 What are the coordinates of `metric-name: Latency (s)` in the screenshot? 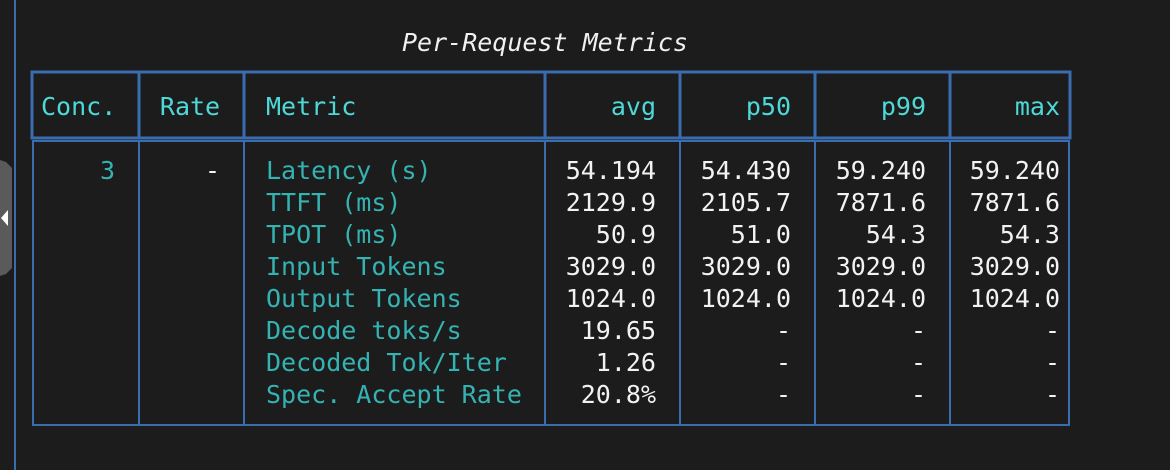 It's located at (349, 170).